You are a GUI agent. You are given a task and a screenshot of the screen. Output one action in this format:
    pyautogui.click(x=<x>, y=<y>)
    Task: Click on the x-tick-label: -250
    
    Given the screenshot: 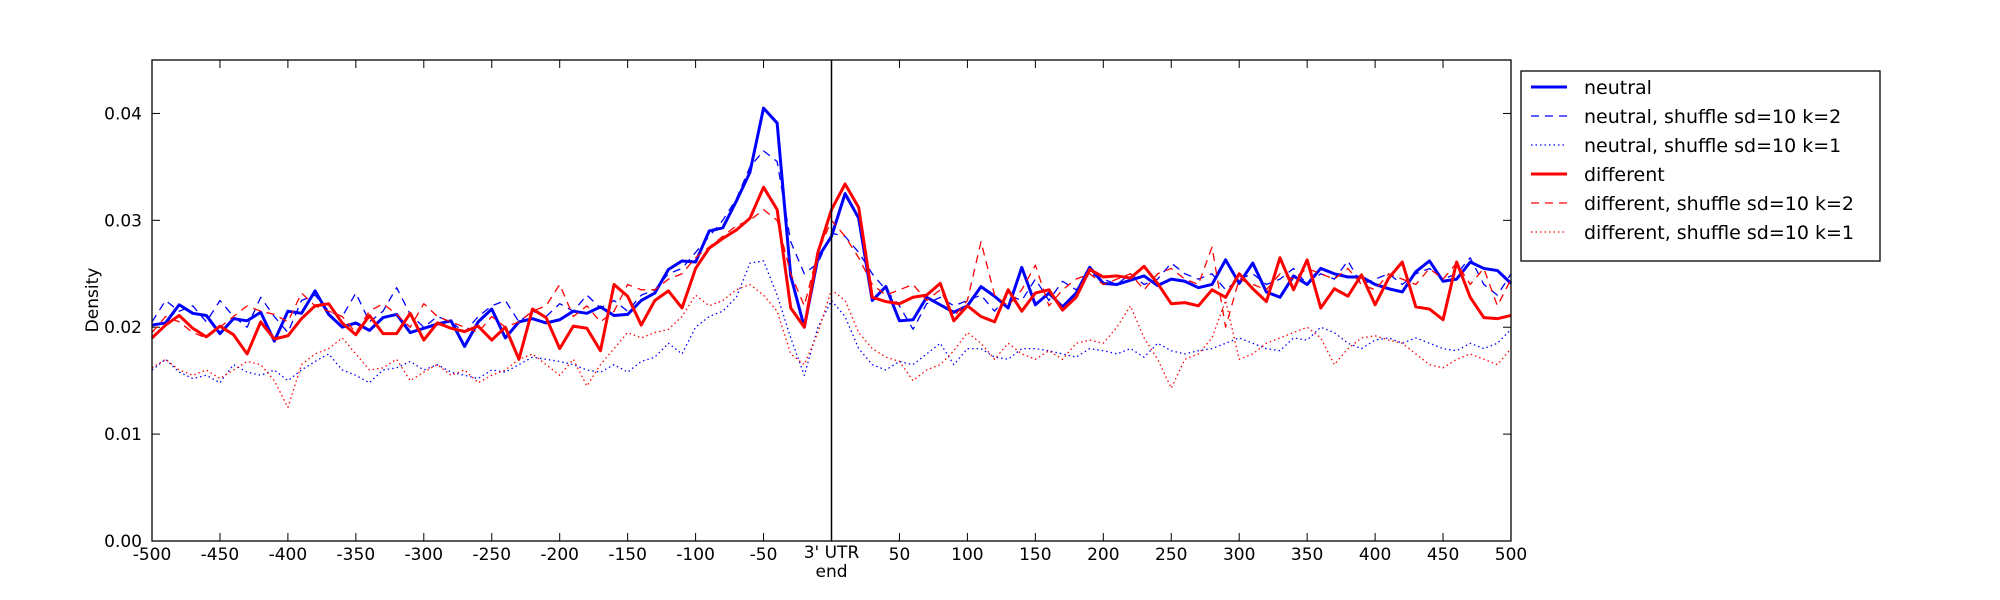 What is the action you would take?
    pyautogui.click(x=491, y=555)
    